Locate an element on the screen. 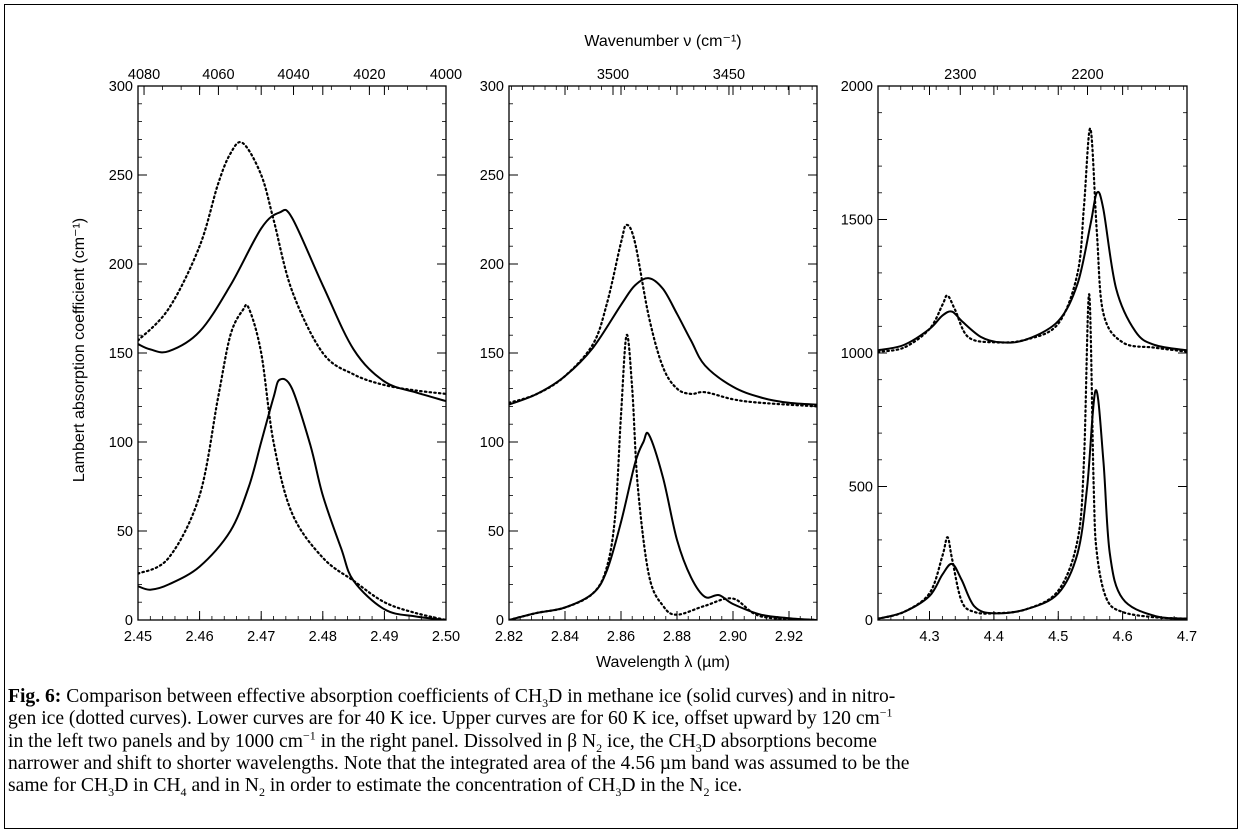 This screenshot has height=835, width=1244. series-right-4-dotted is located at coordinates (1032, 456).